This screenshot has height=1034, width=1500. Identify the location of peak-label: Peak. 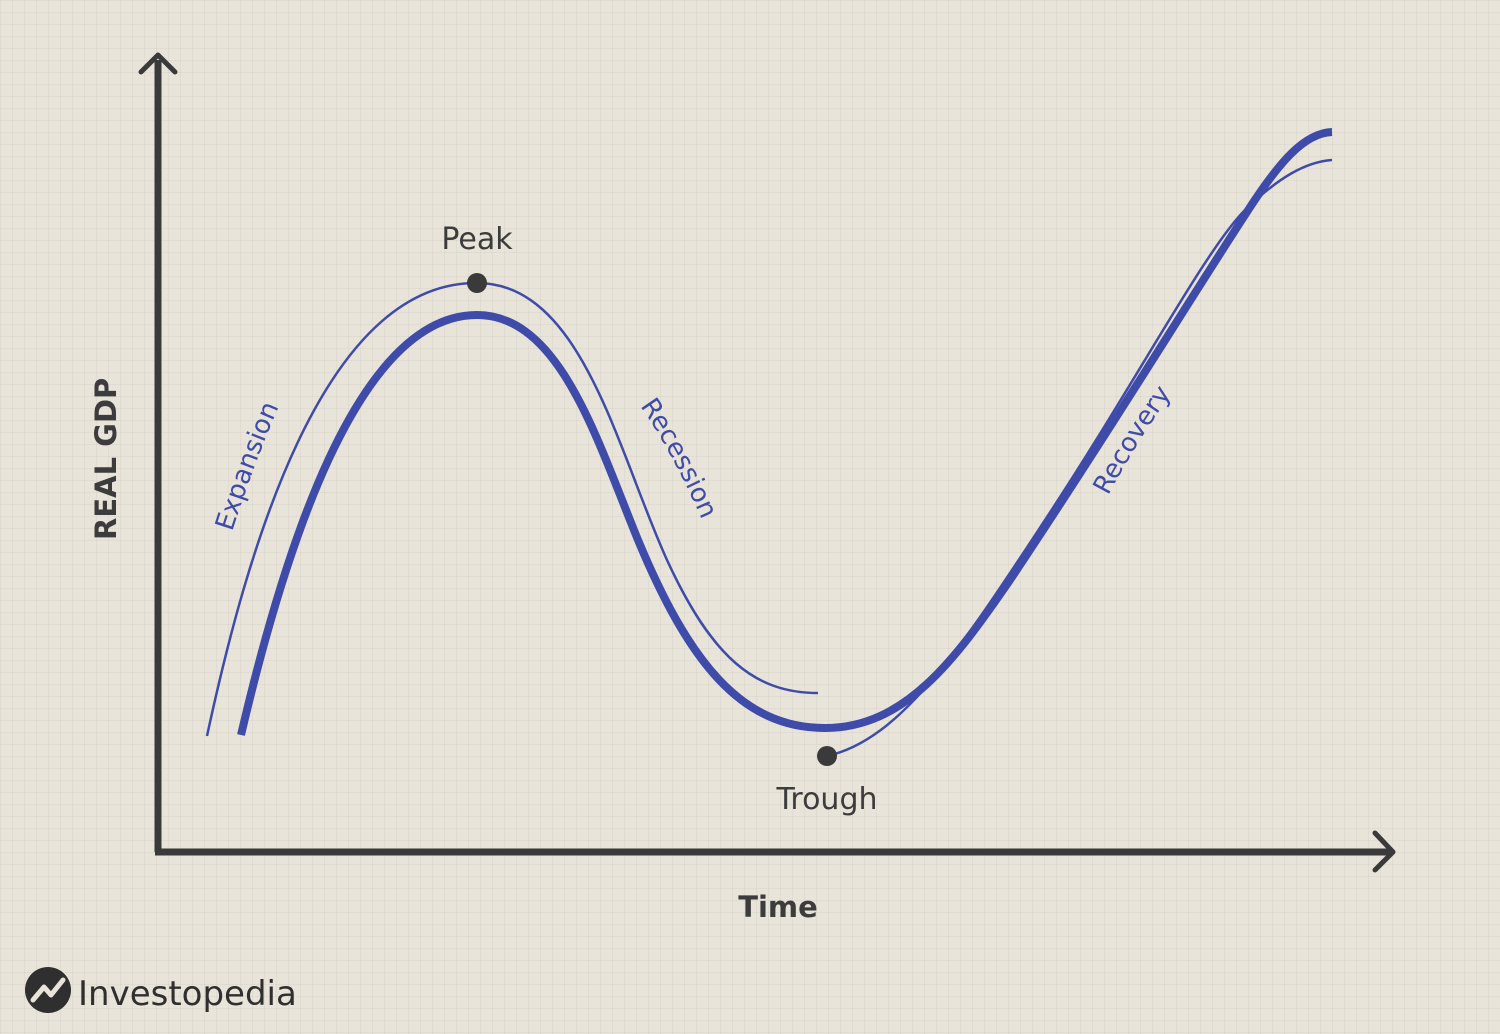
(477, 239).